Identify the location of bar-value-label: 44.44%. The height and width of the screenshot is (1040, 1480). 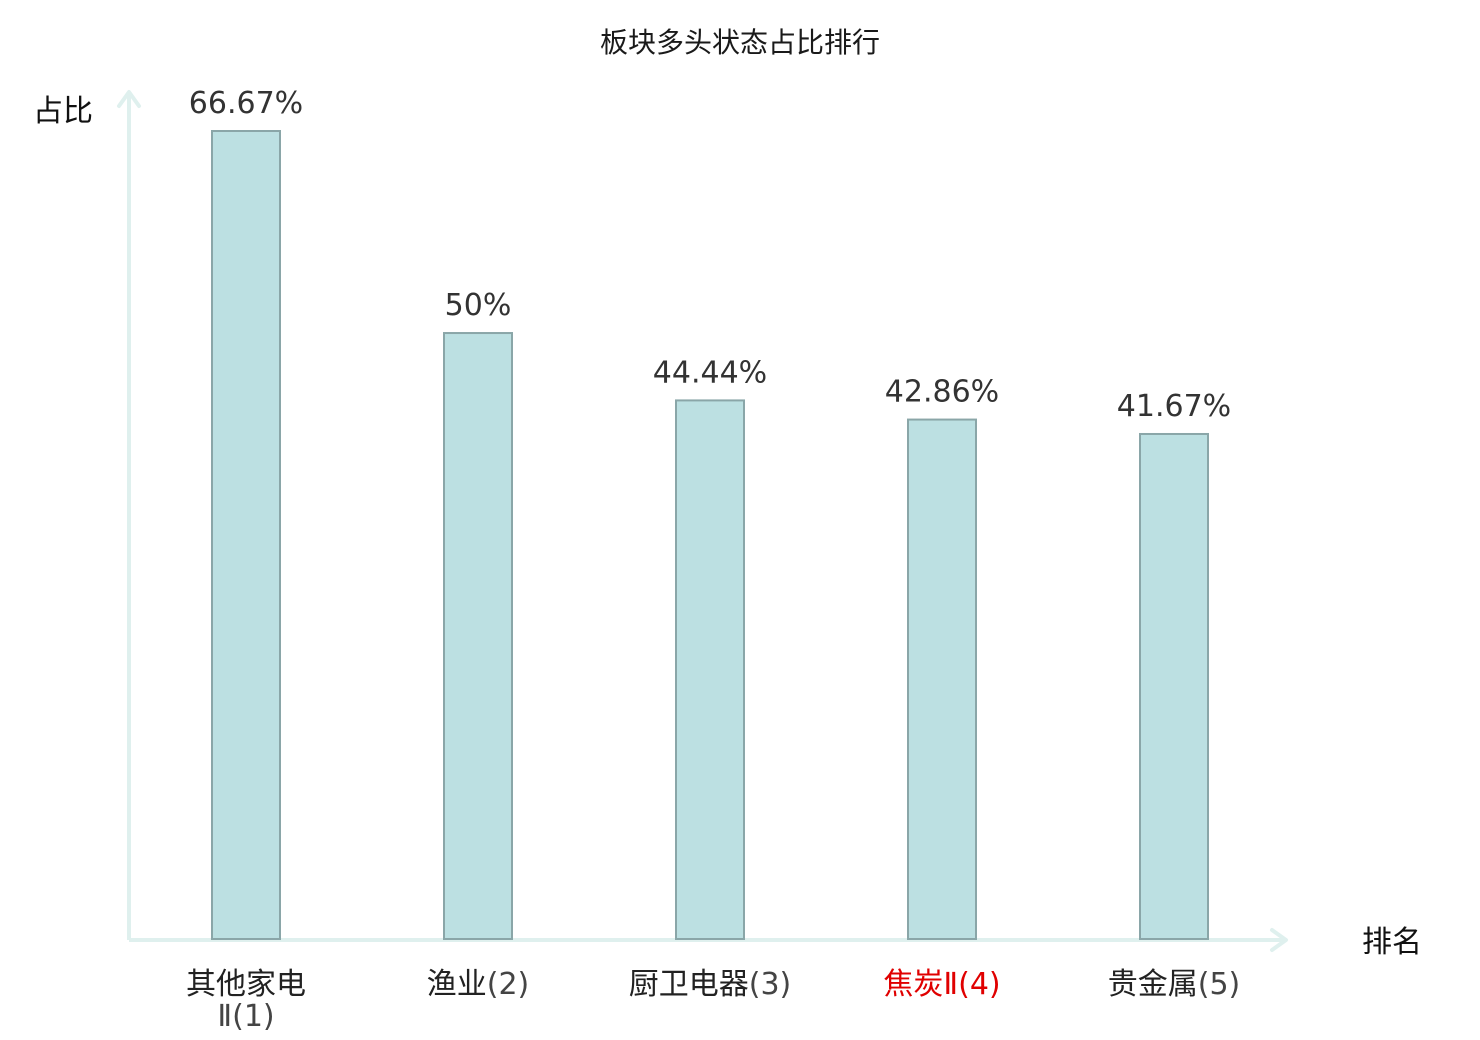
(710, 372).